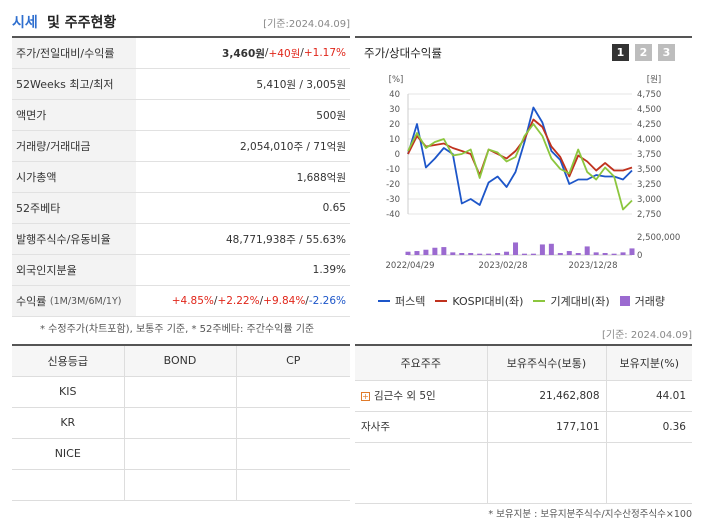 Image resolution: width=702 pixels, height=525 pixels. What do you see at coordinates (74, 84) in the screenshot?
I see `price-row-label: 52Weeks 최고/최저` at bounding box center [74, 84].